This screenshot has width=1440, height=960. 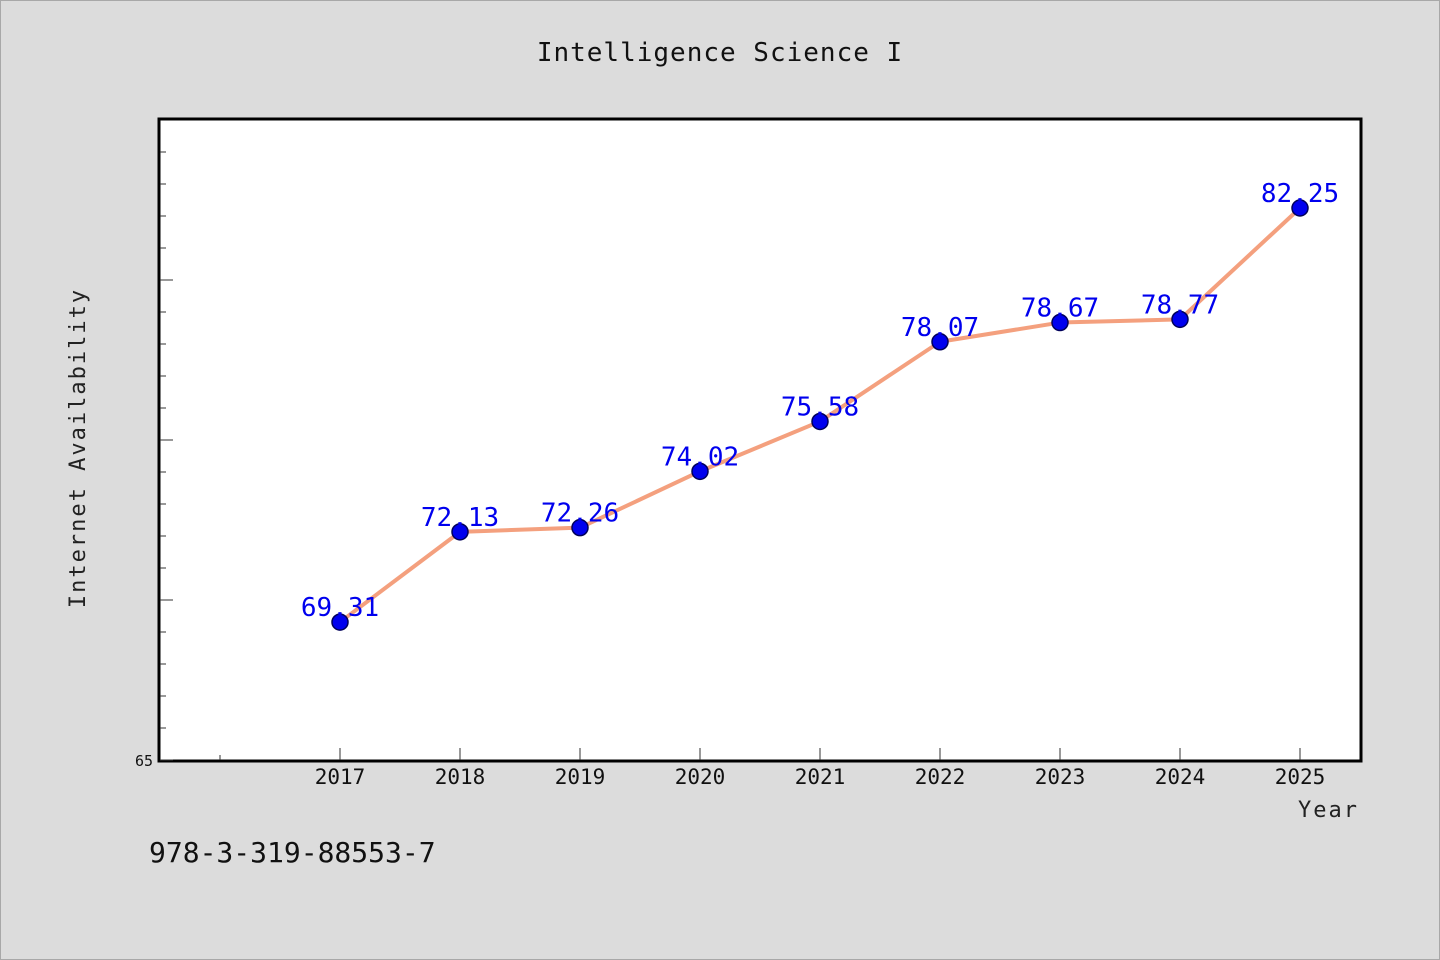 What do you see at coordinates (772, 768) in the screenshot?
I see `x-axis-ticks: 2017 2018 2019 2020 2021 2022 2023 2024 2025` at bounding box center [772, 768].